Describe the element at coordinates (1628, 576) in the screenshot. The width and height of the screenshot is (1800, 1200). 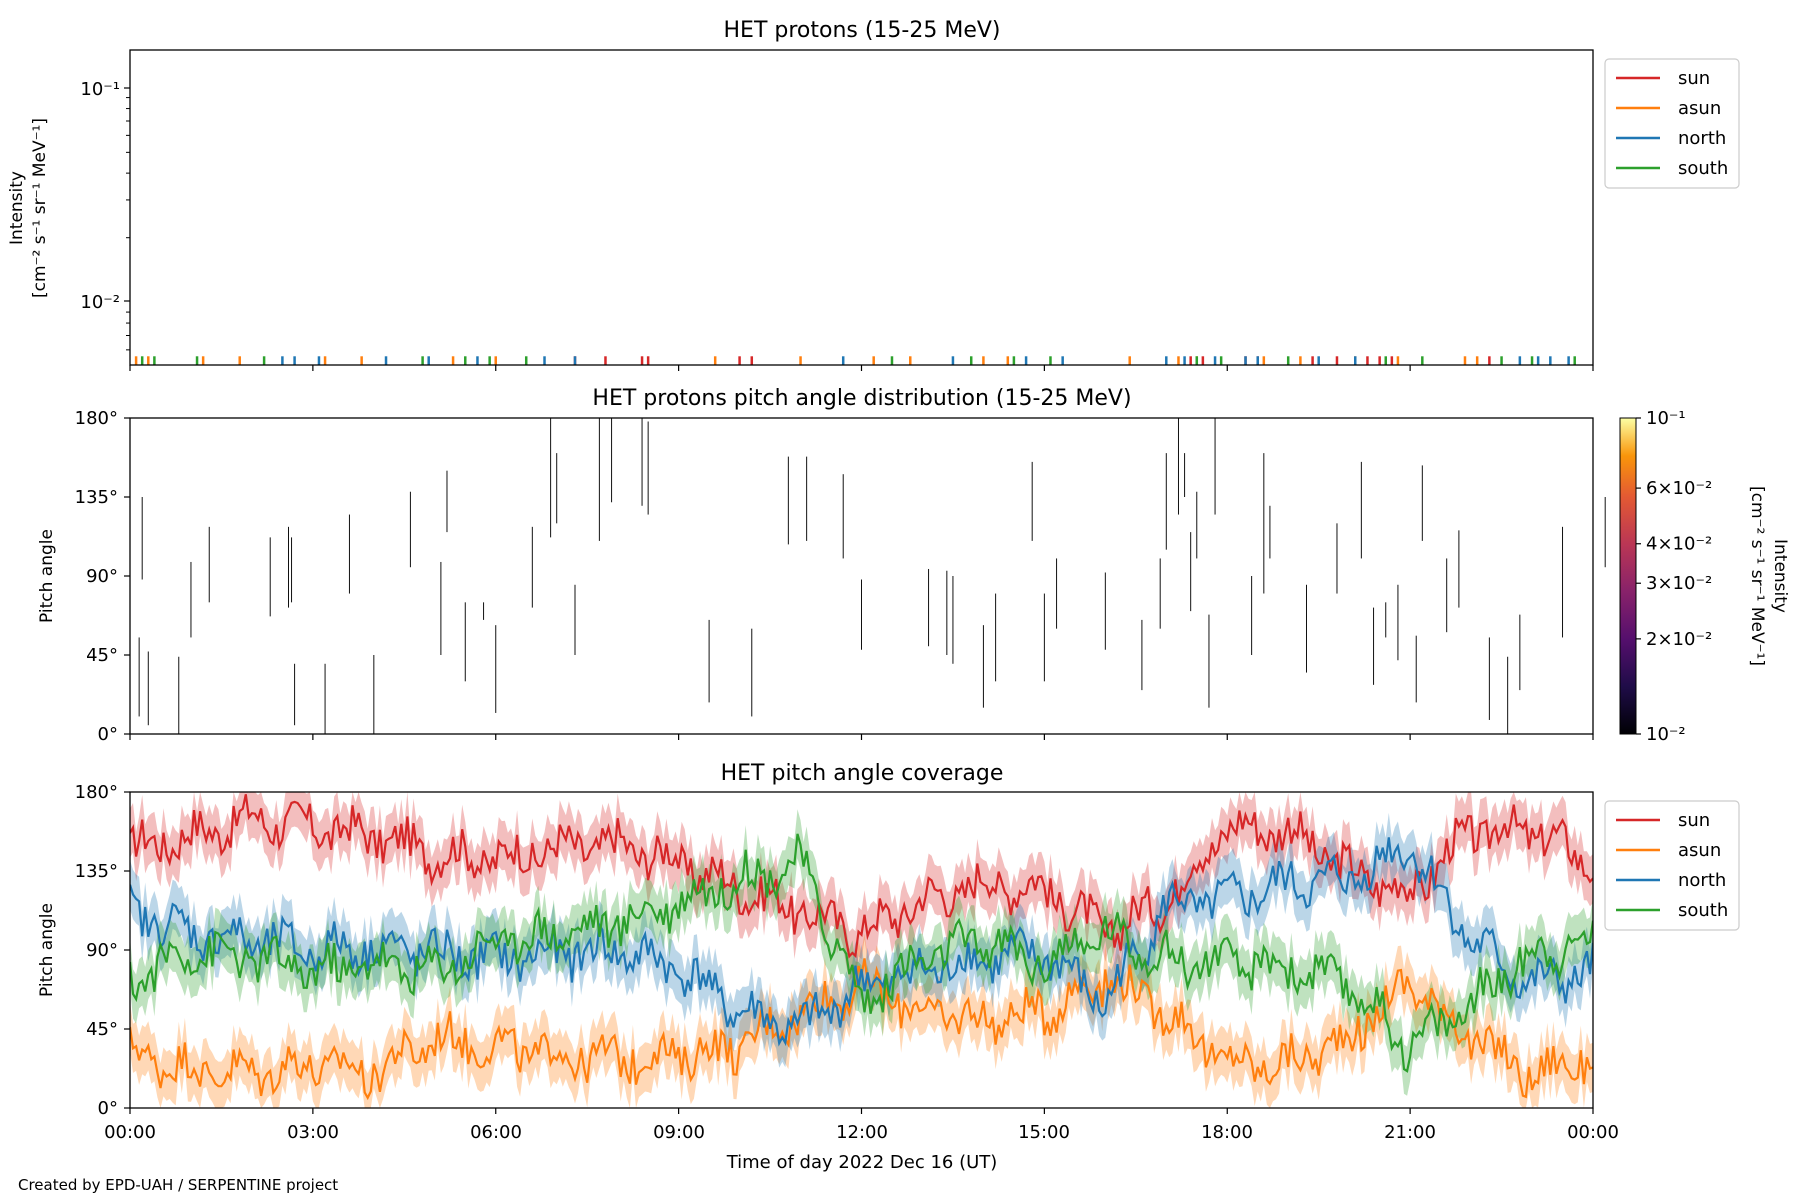
I see `colorbar-gradient` at that location.